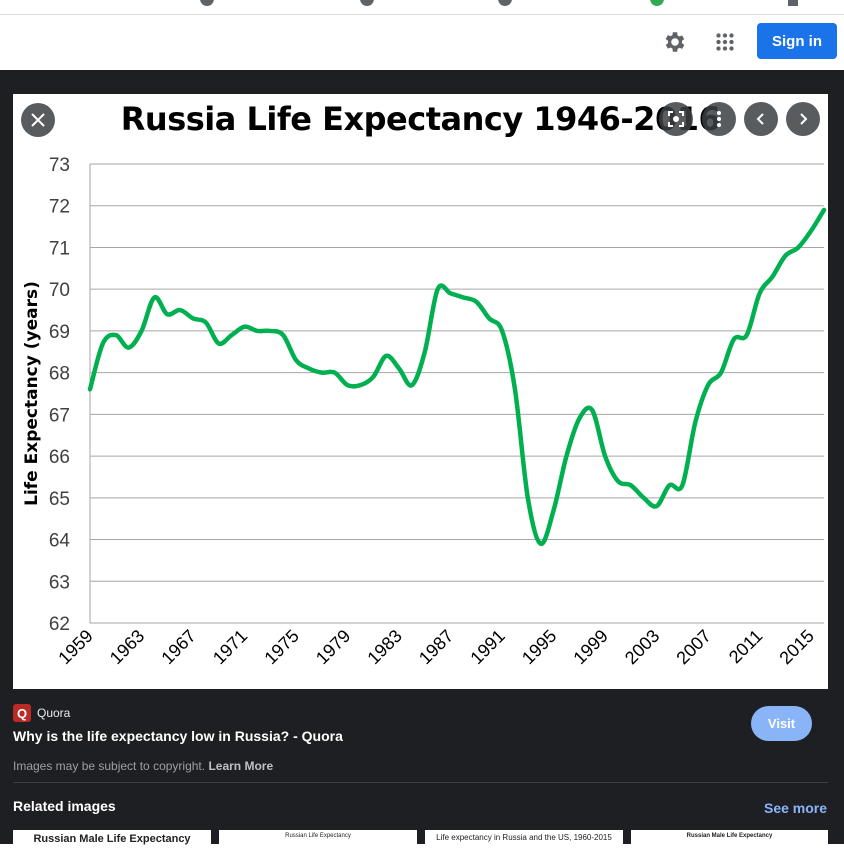  I want to click on close-icon, so click(38, 120).